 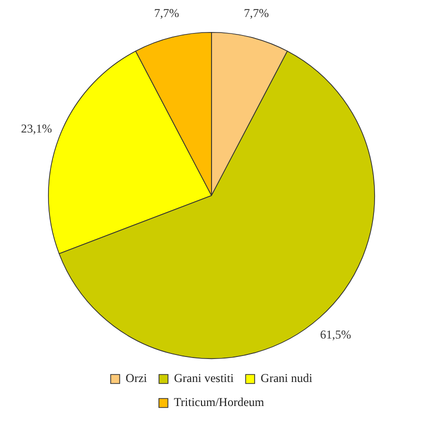 What do you see at coordinates (36, 129) in the screenshot?
I see `data-label: 23,1%` at bounding box center [36, 129].